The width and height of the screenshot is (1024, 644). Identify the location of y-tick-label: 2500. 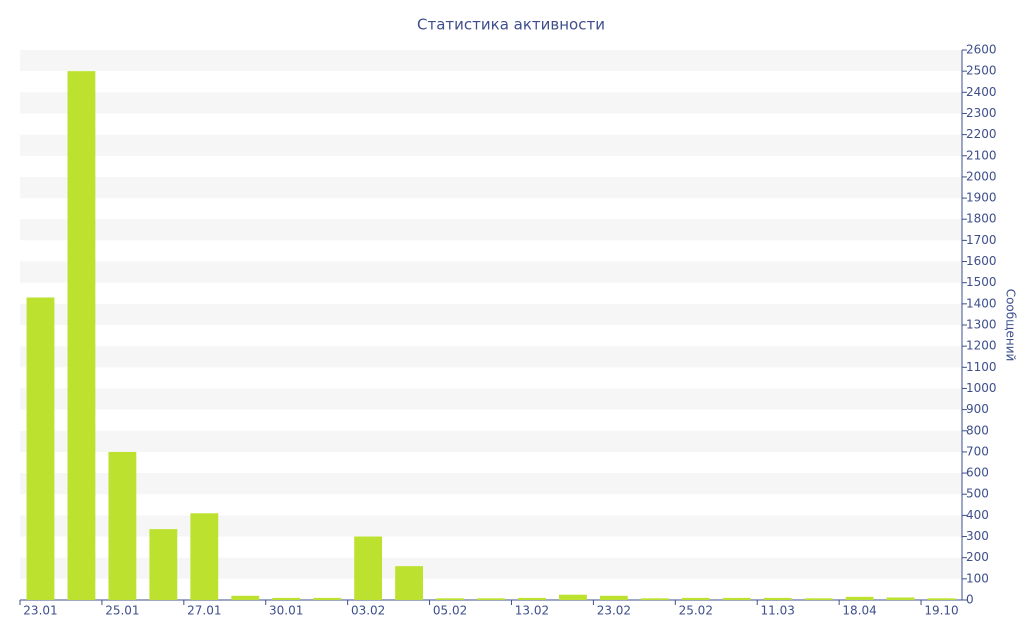
(981, 71).